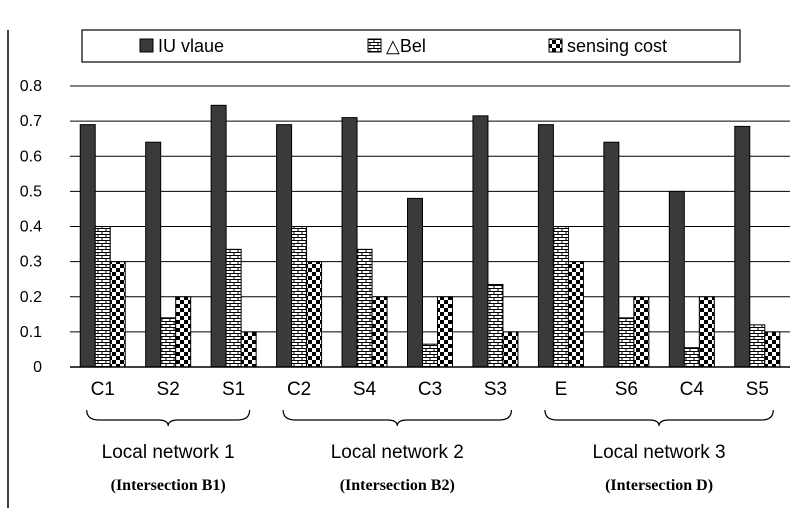 The width and height of the screenshot is (812, 508). Describe the element at coordinates (561, 389) in the screenshot. I see `category-label: E` at that location.